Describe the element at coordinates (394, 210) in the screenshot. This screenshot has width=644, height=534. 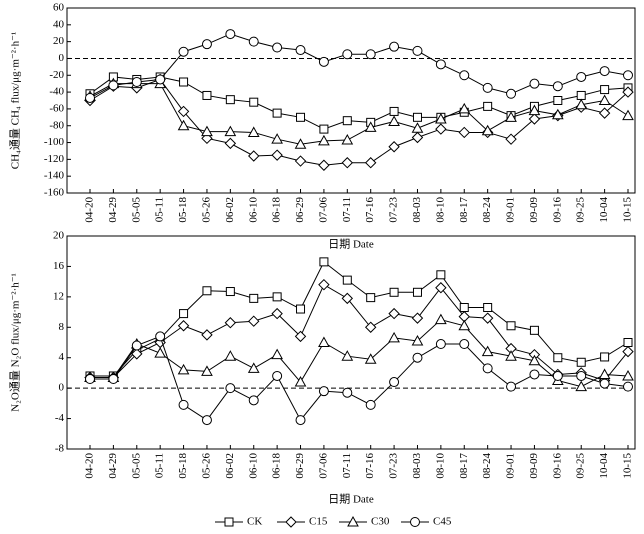
I see `x-tick-label: 07-23` at that location.